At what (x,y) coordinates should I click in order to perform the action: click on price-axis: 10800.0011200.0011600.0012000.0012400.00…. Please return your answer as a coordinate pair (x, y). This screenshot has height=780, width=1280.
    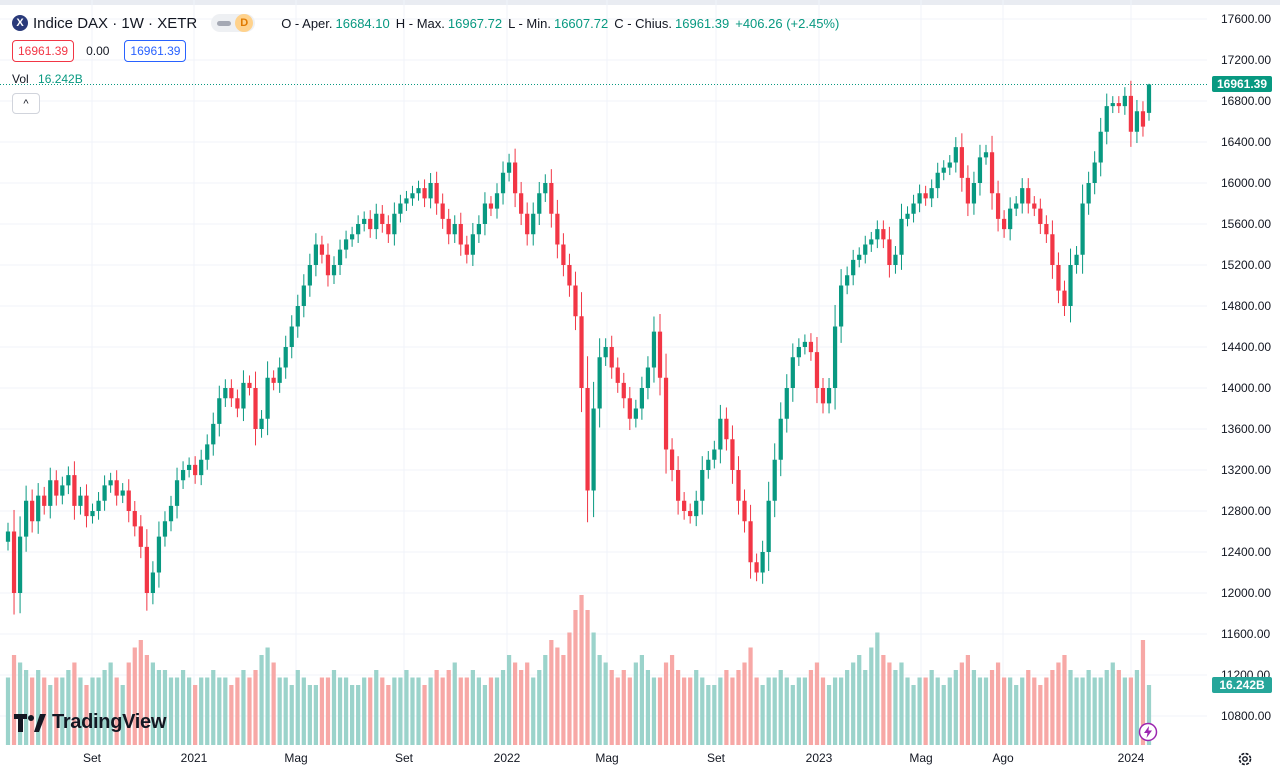
    Looking at the image, I should click on (1246, 367).